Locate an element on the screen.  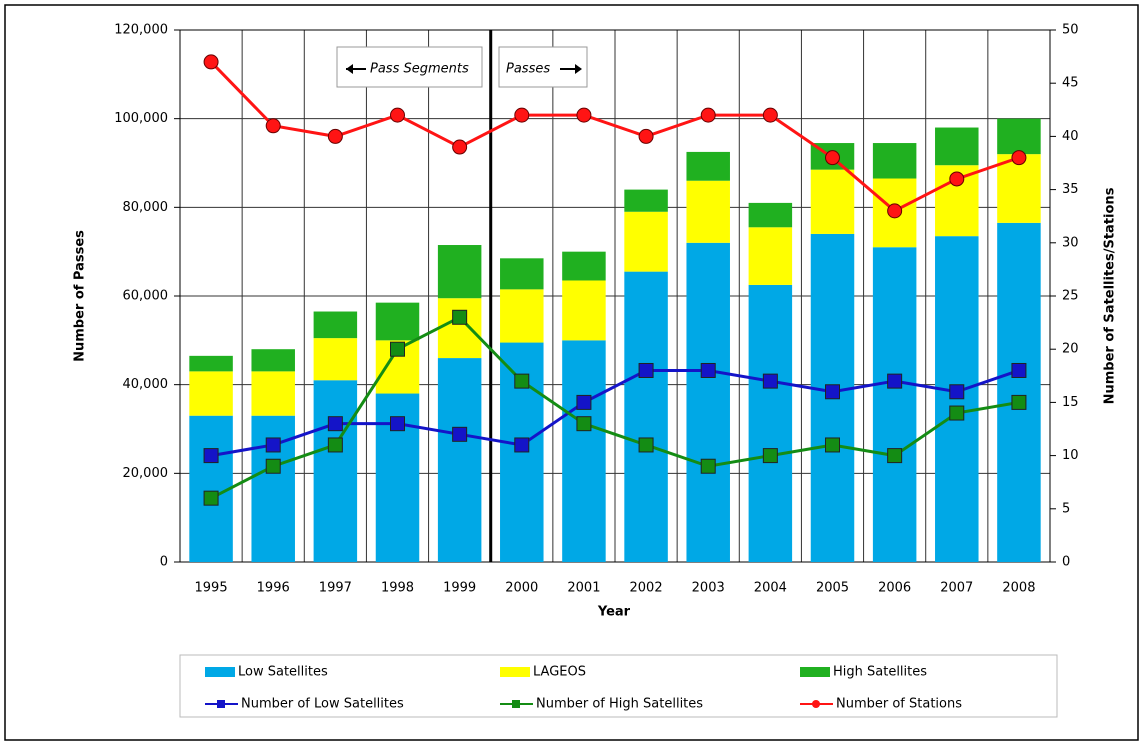
y-axis-title: Number of Passes is located at coordinates (80, 296).